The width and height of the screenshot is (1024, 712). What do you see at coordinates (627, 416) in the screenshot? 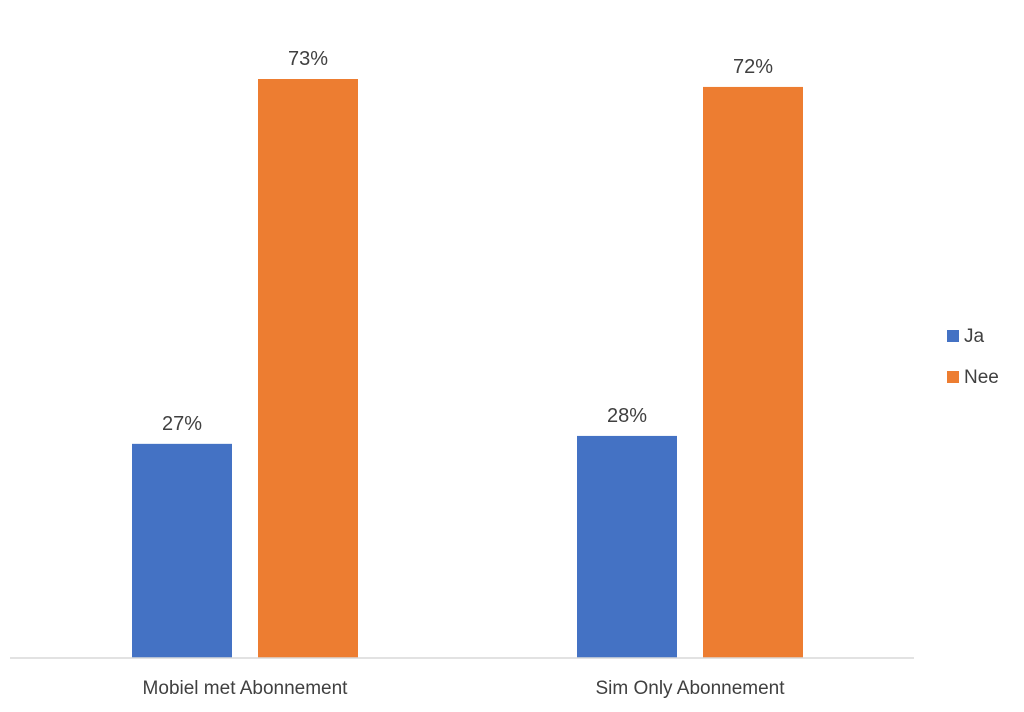
I see `data-label-ja-2: 28%` at bounding box center [627, 416].